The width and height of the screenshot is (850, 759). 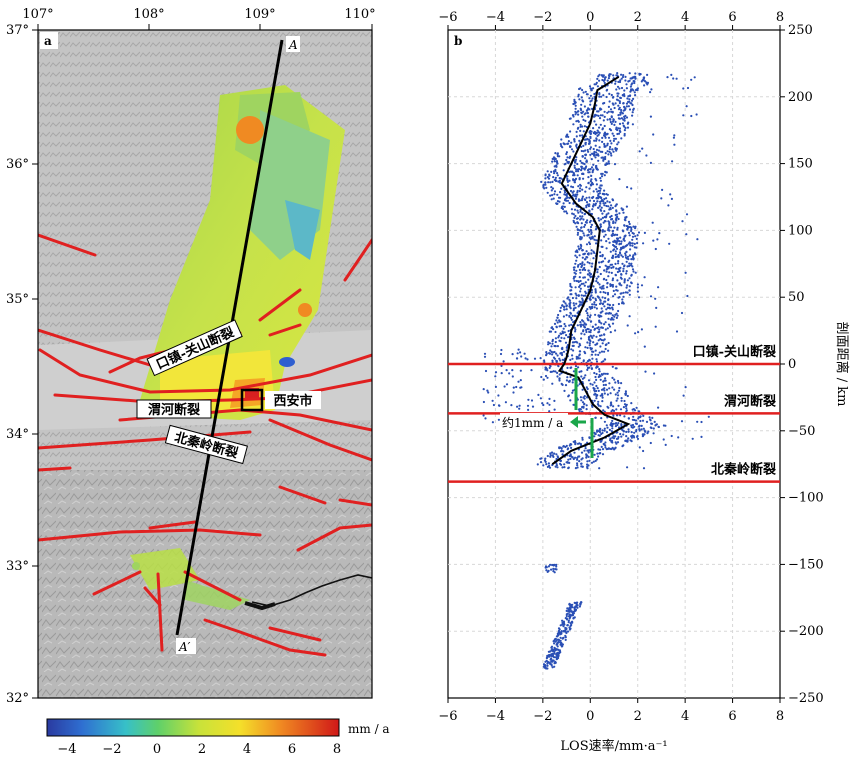 I want to click on xian-box, so click(x=252, y=400).